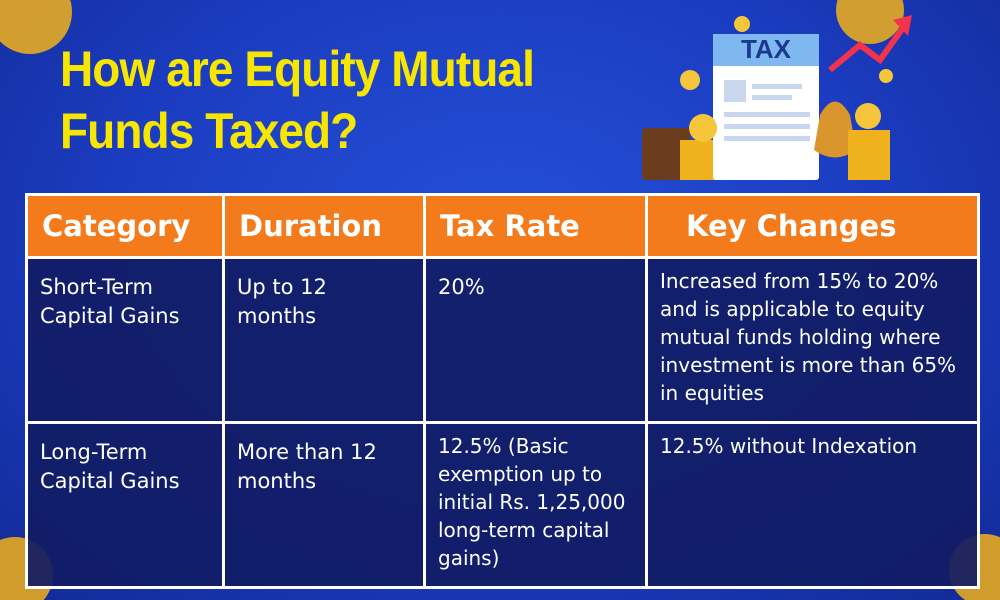 This screenshot has width=1000, height=600. What do you see at coordinates (535, 340) in the screenshot?
I see `cell: 20%` at bounding box center [535, 340].